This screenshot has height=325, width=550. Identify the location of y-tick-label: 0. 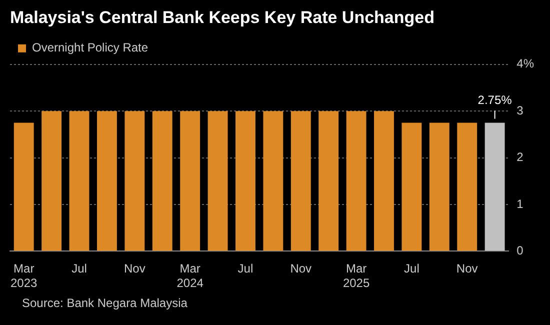
(520, 251).